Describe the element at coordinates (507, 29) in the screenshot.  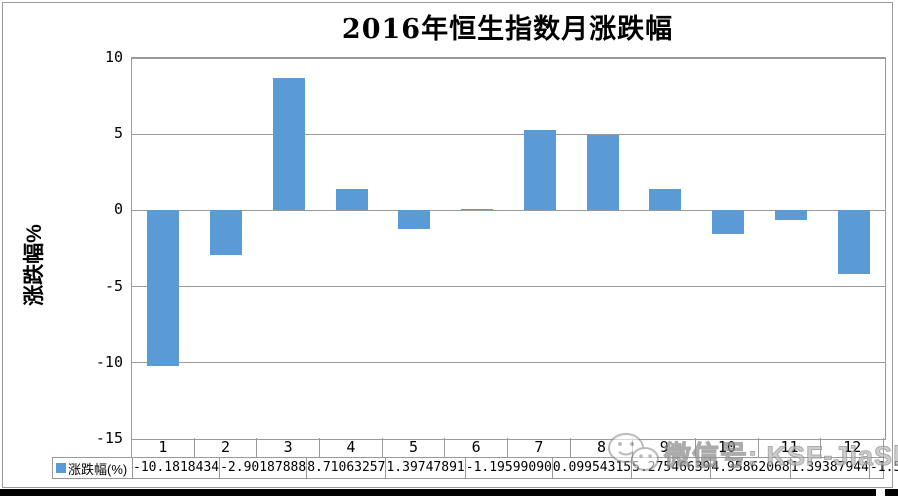
I see `chart-title: 2016年恒生指数月涨跌幅` at that location.